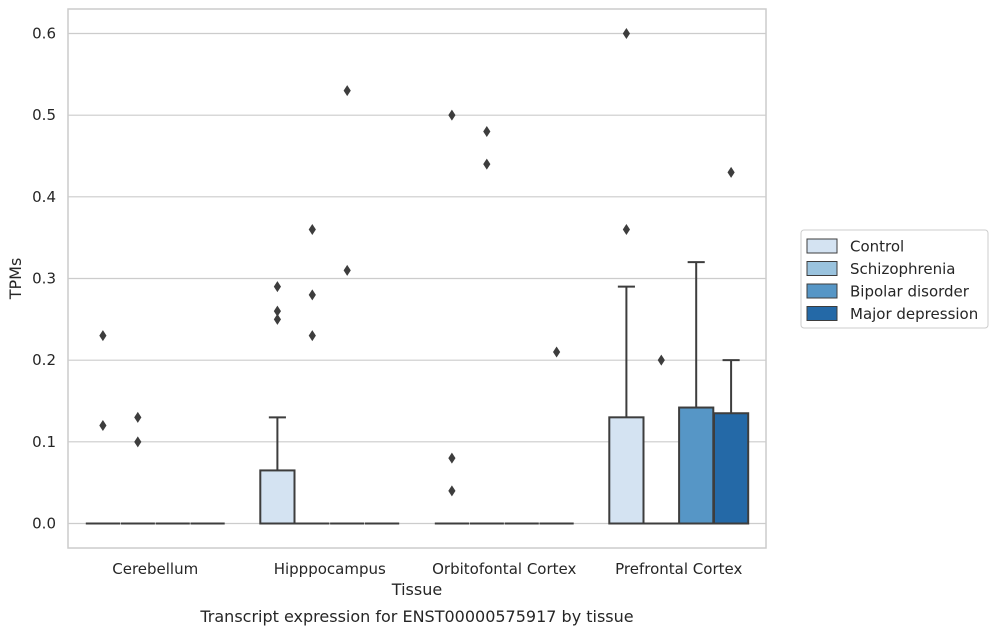 The height and width of the screenshot is (634, 997). Describe the element at coordinates (504, 569) in the screenshot. I see `x-tick-label: Orbitofontal Cortex` at that location.